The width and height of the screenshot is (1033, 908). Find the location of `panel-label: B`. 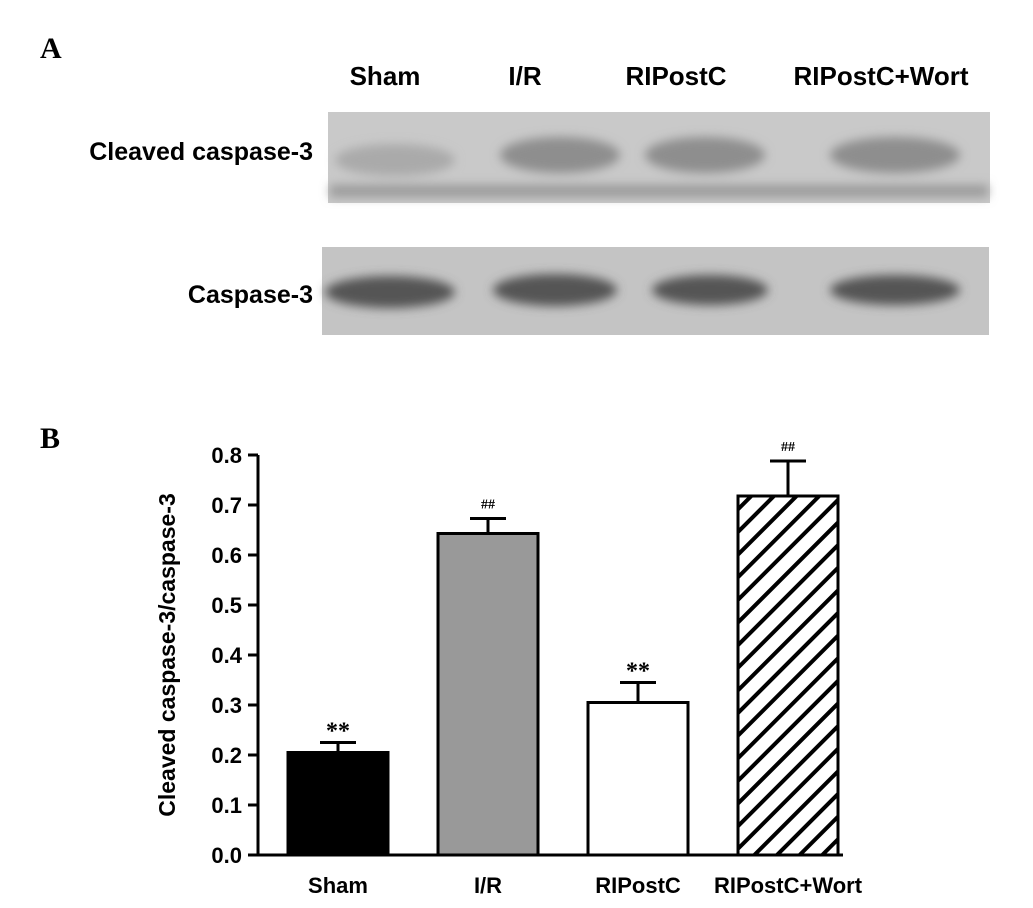

panel-label: B is located at coordinates (50, 438).